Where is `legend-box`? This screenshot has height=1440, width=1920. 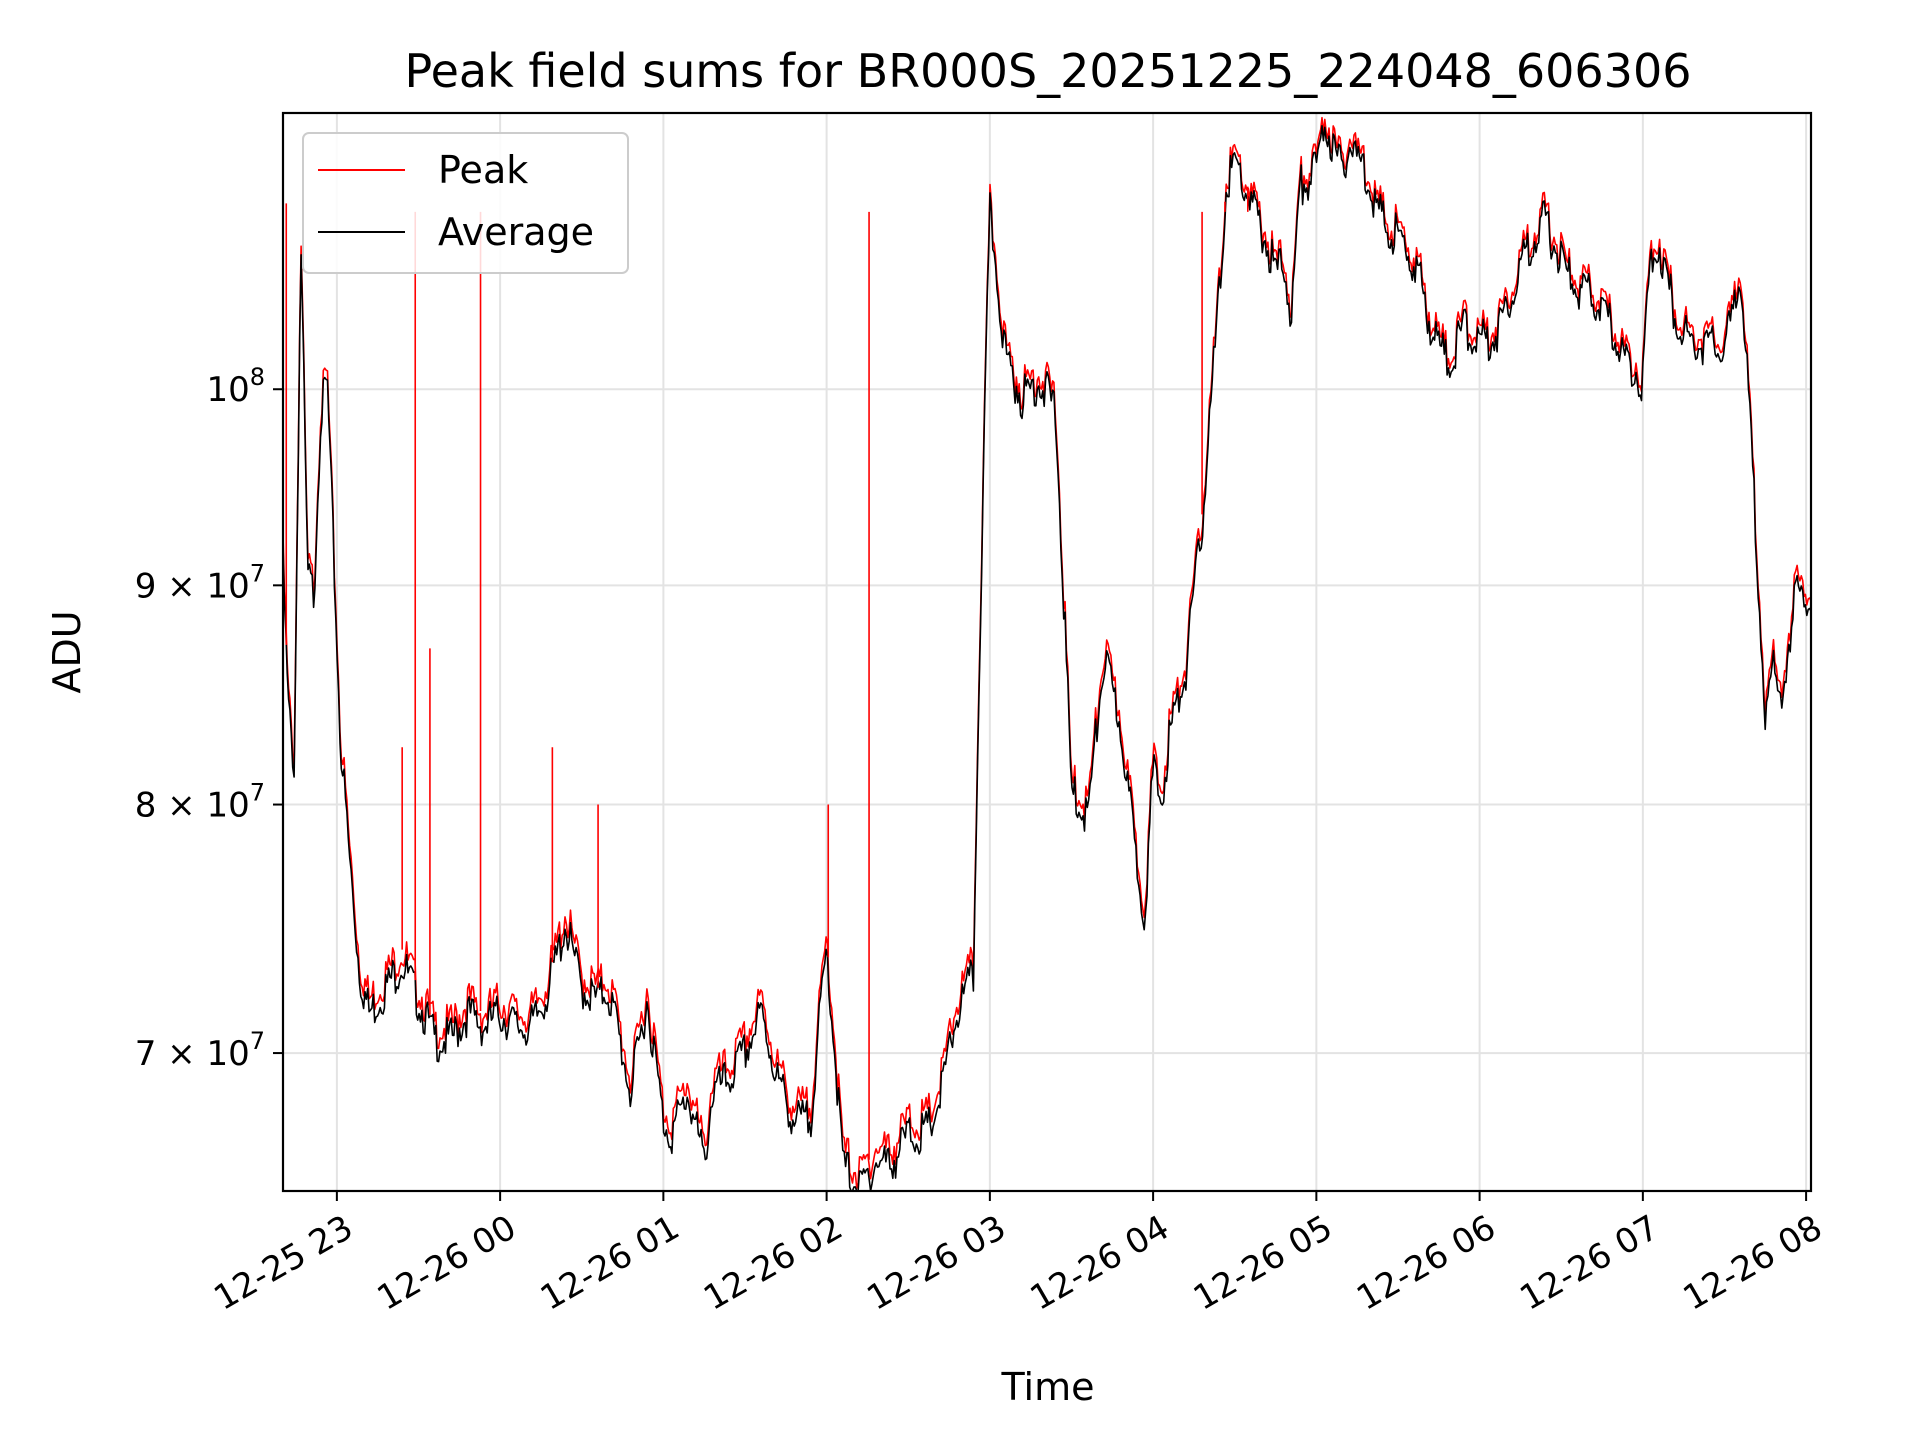 legend-box is located at coordinates (465, 203).